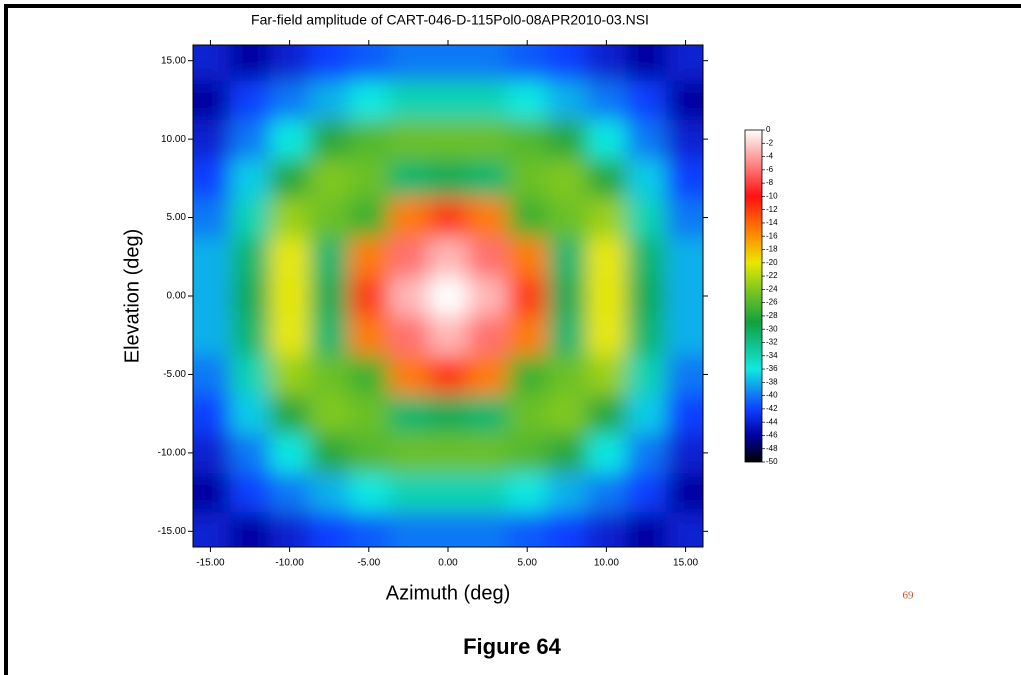  Describe the element at coordinates (772, 302) in the screenshot. I see `colorbar-tick-label: -26` at that location.